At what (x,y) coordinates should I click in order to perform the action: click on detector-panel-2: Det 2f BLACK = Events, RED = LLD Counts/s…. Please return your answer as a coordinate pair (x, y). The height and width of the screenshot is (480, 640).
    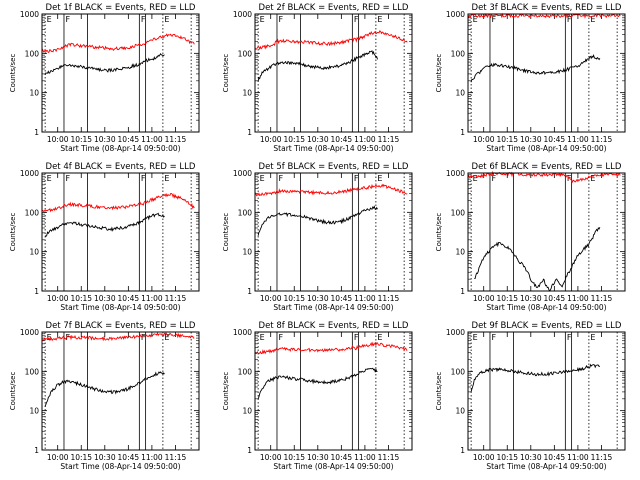
    Looking at the image, I should click on (317, 78).